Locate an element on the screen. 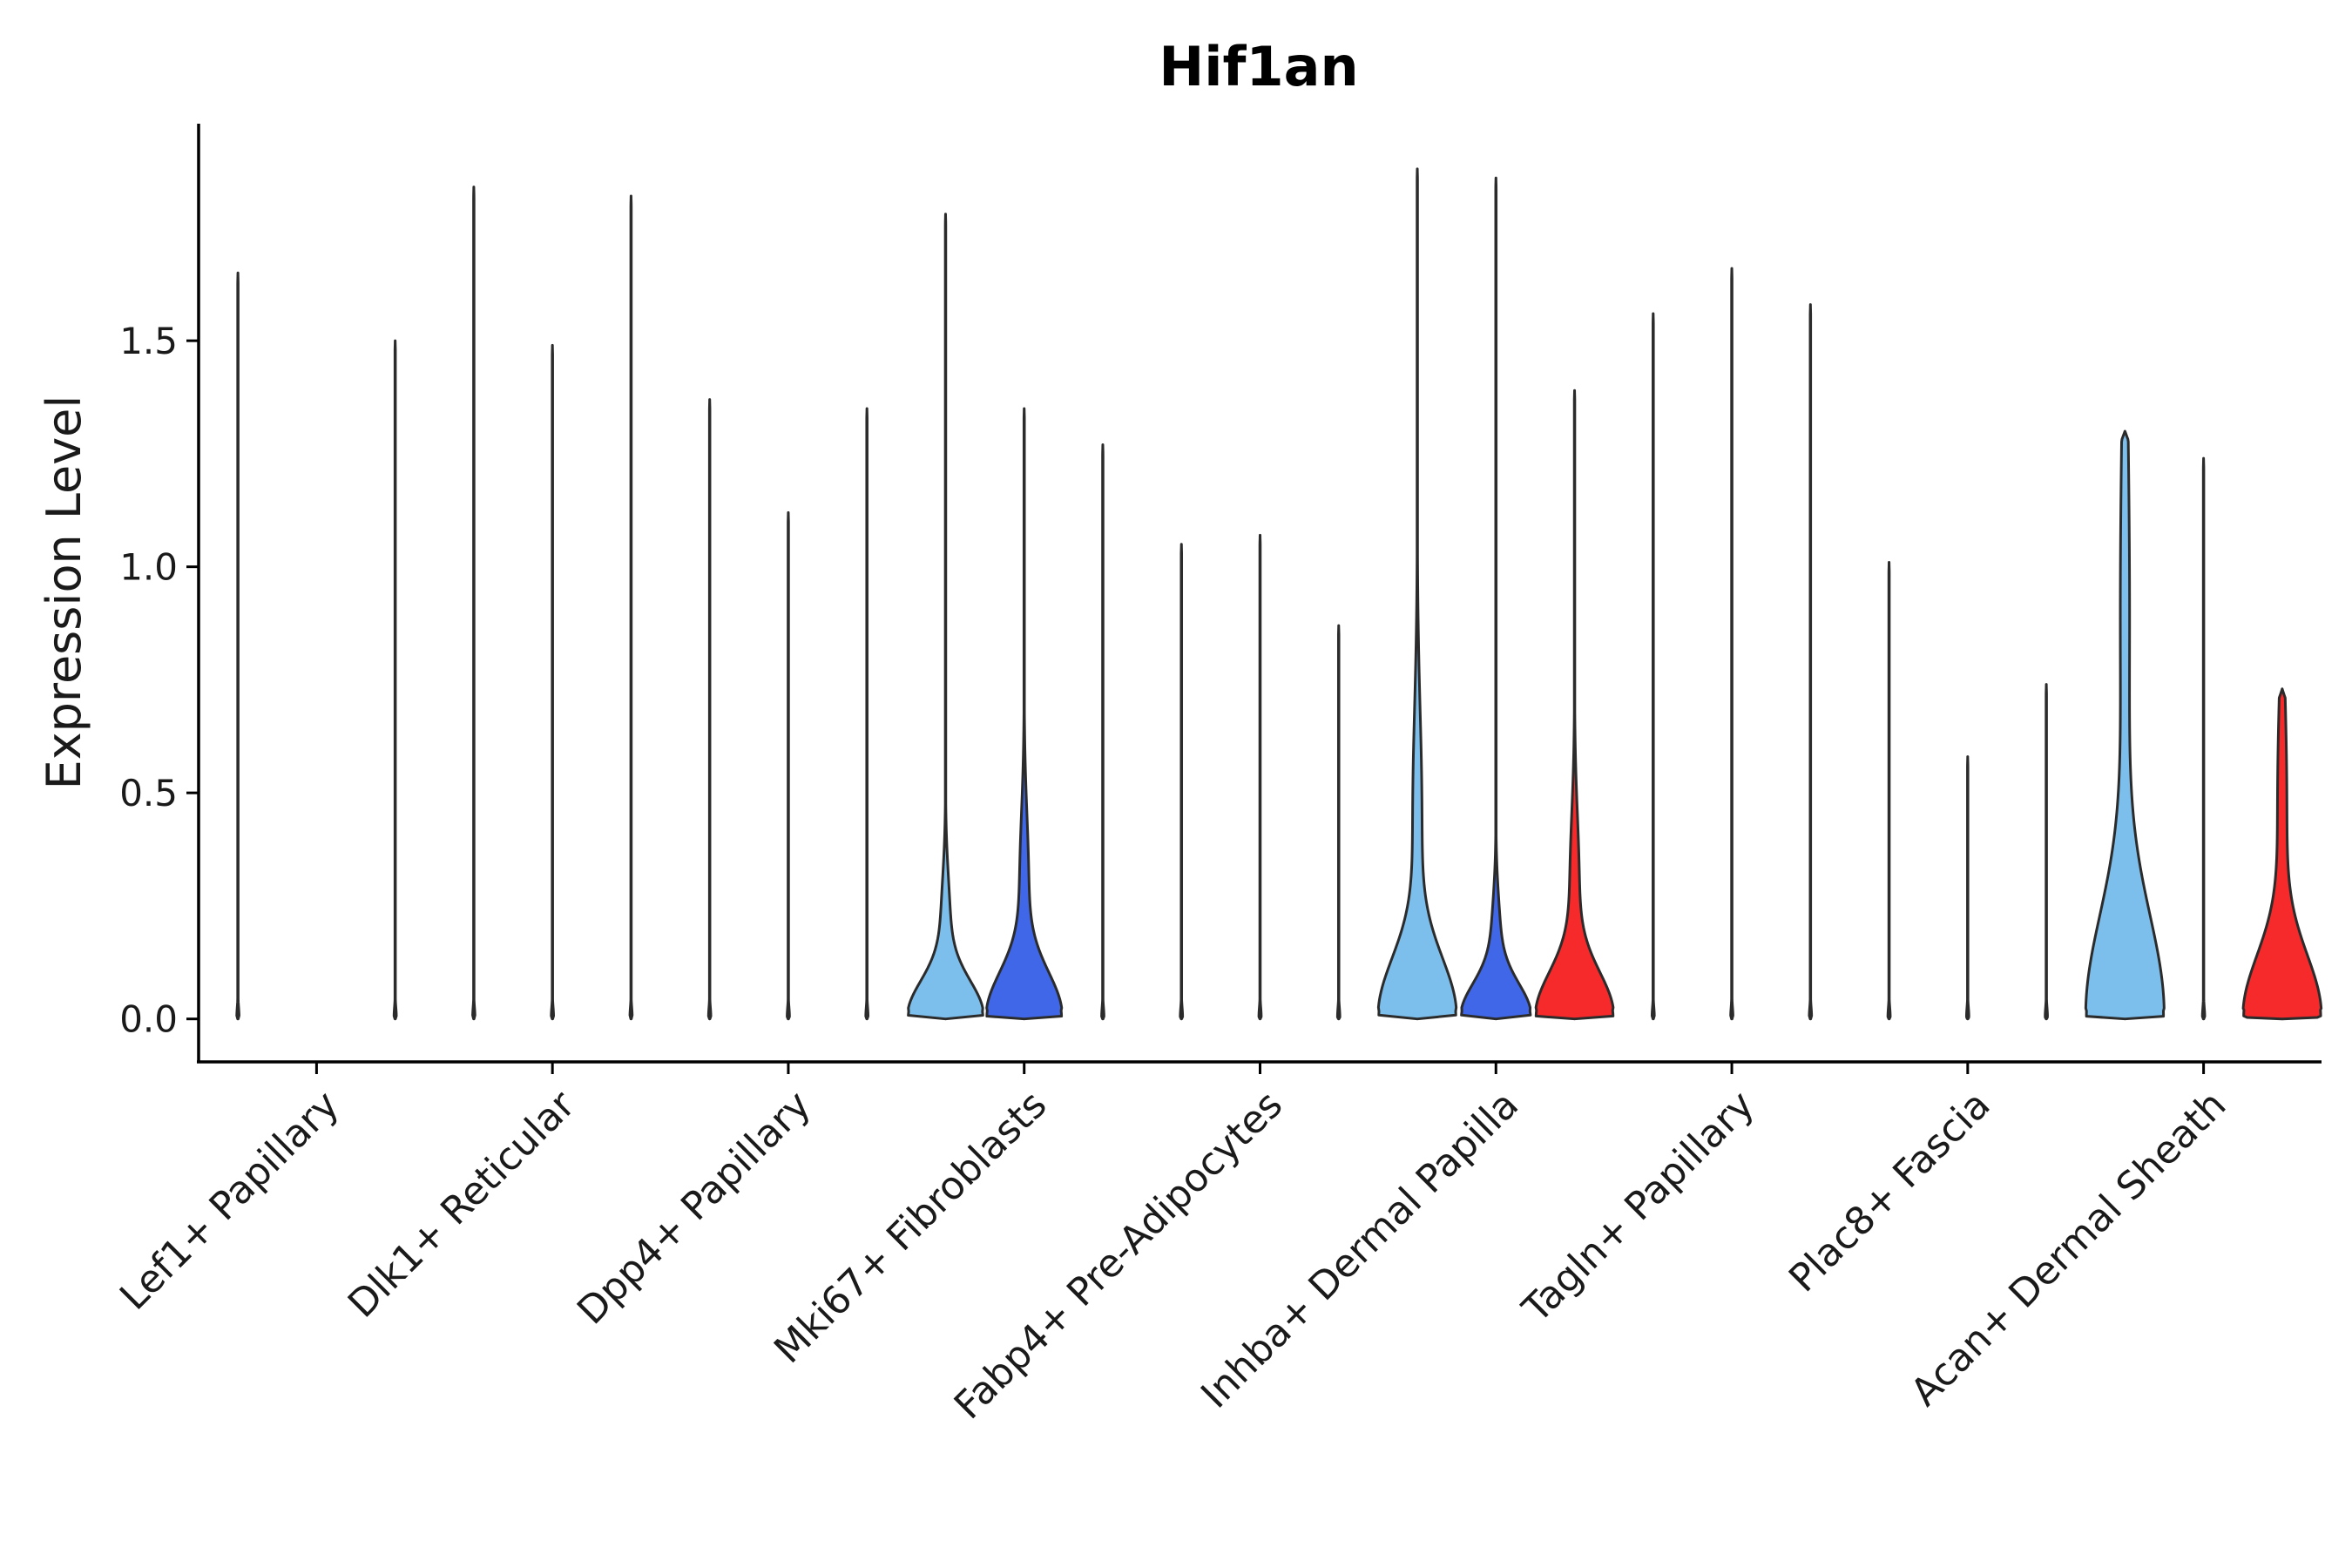 The width and height of the screenshot is (2352, 1568). y-tick-label: 1.5 is located at coordinates (148, 341).